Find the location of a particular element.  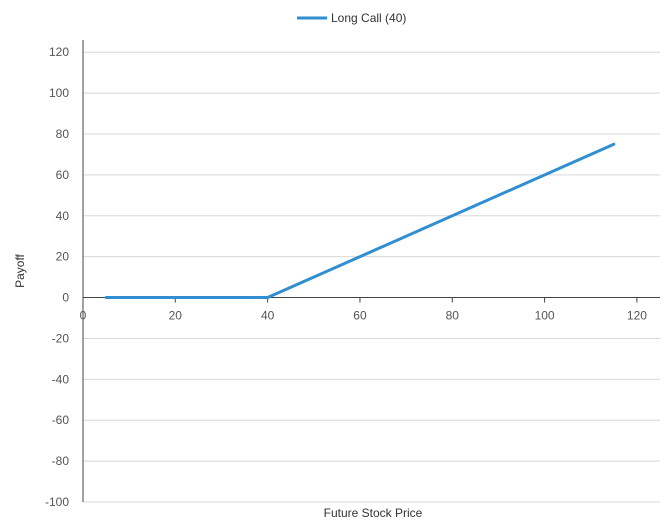

legend: Long Call (40) is located at coordinates (351, 18).